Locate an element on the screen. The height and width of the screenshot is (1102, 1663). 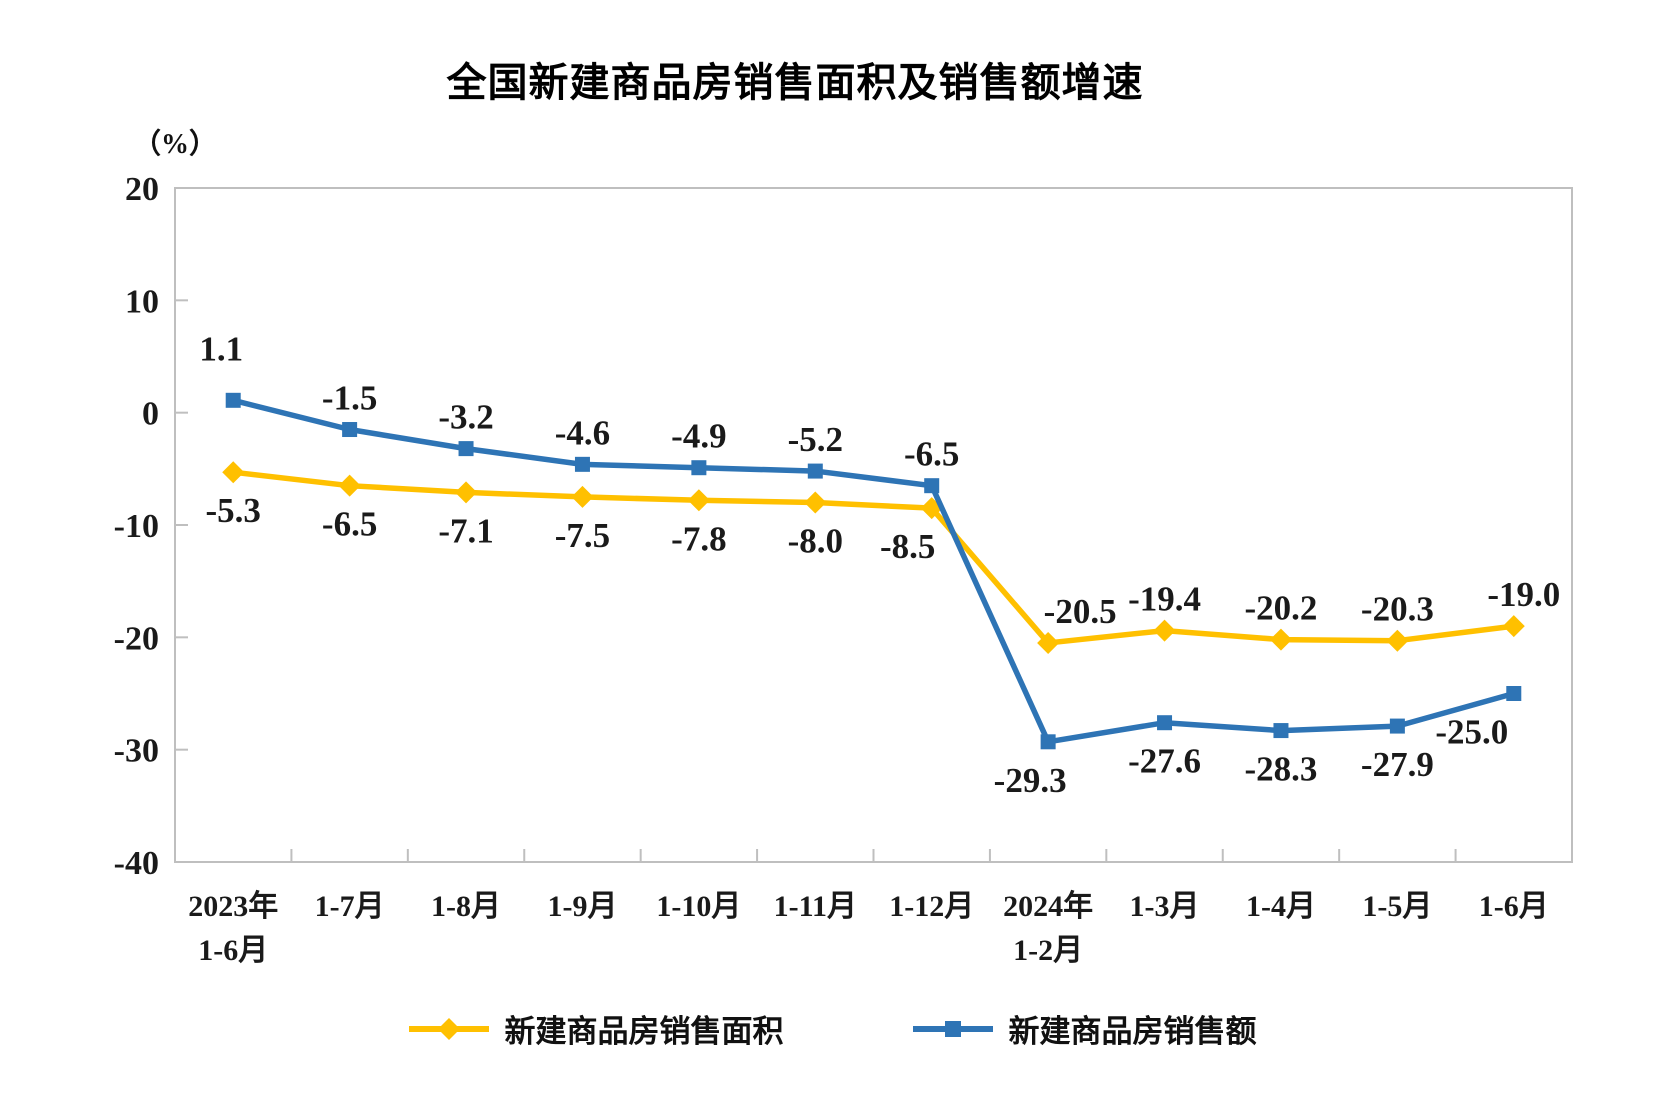
legend-item-sales-amount: 新建商品房销售额 is located at coordinates (1084, 1028).